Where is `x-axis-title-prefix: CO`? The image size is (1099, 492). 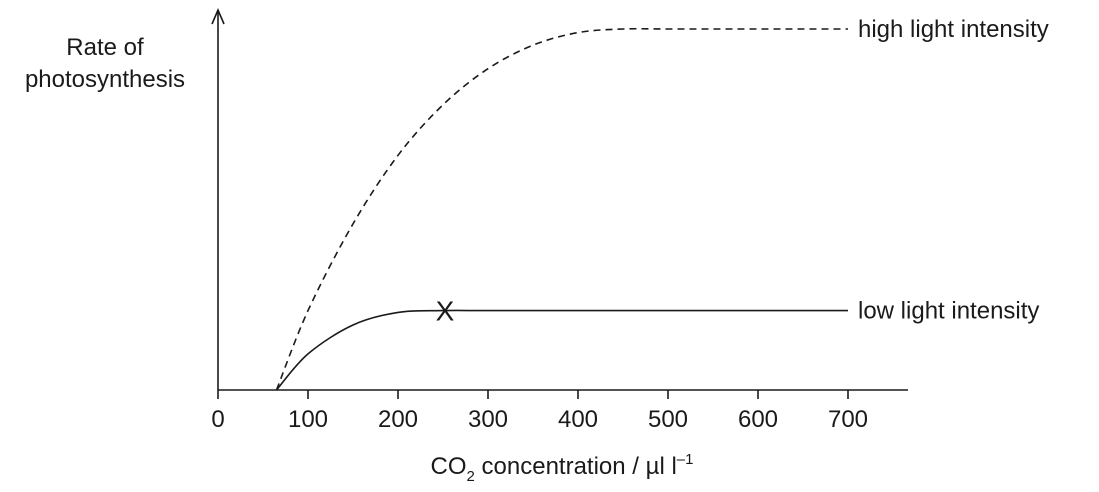 x-axis-title-prefix: CO is located at coordinates (449, 466).